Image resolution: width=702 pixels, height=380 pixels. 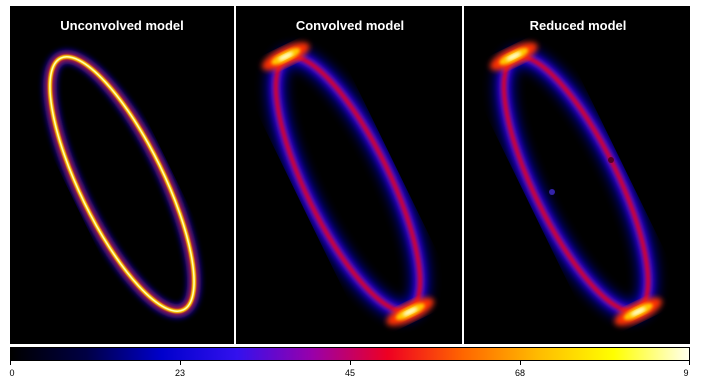 I want to click on colorbar-tick-label: 0, so click(x=12, y=373).